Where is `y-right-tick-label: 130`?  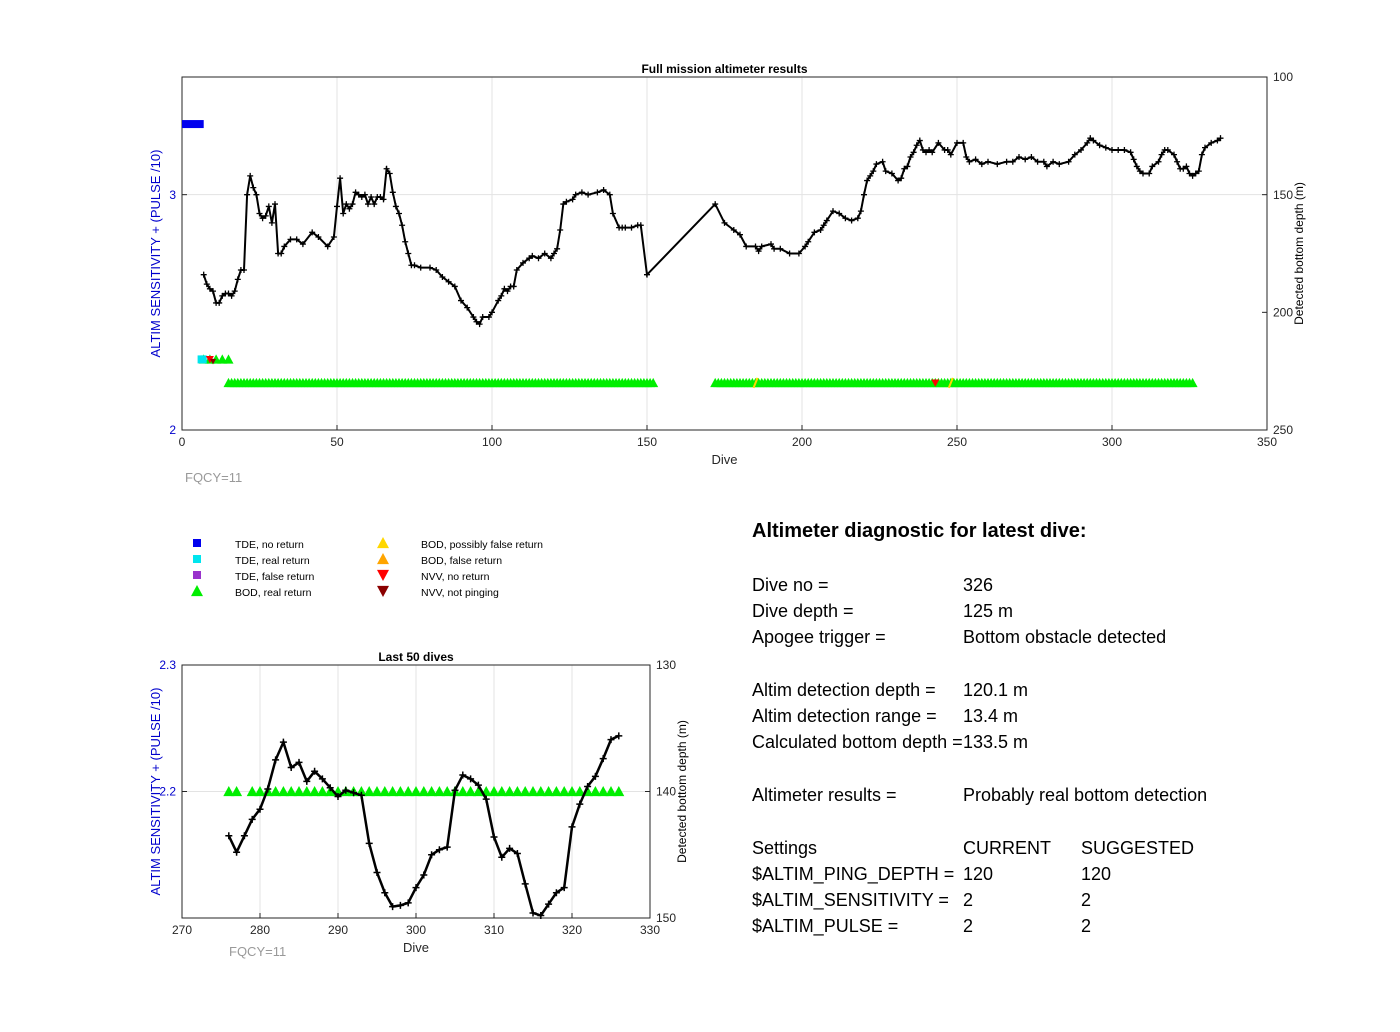 y-right-tick-label: 130 is located at coordinates (666, 665).